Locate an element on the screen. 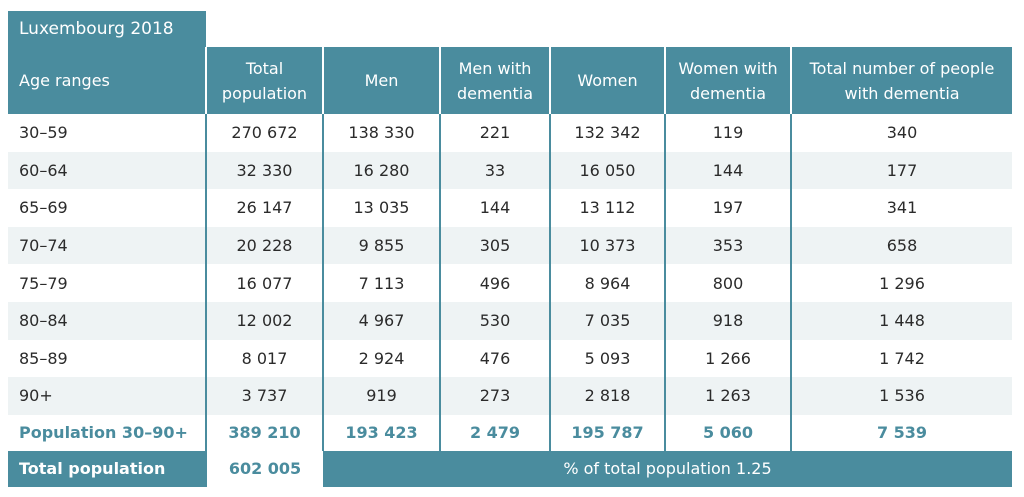  cell: 273 is located at coordinates (494, 396).